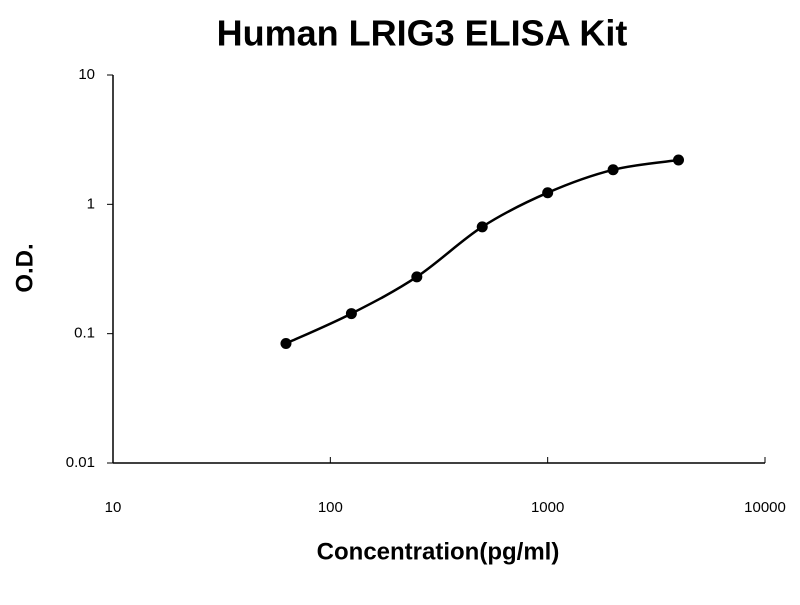 This screenshot has height=605, width=800. What do you see at coordinates (24, 267) in the screenshot?
I see `y-axis-label: O.D.` at bounding box center [24, 267].